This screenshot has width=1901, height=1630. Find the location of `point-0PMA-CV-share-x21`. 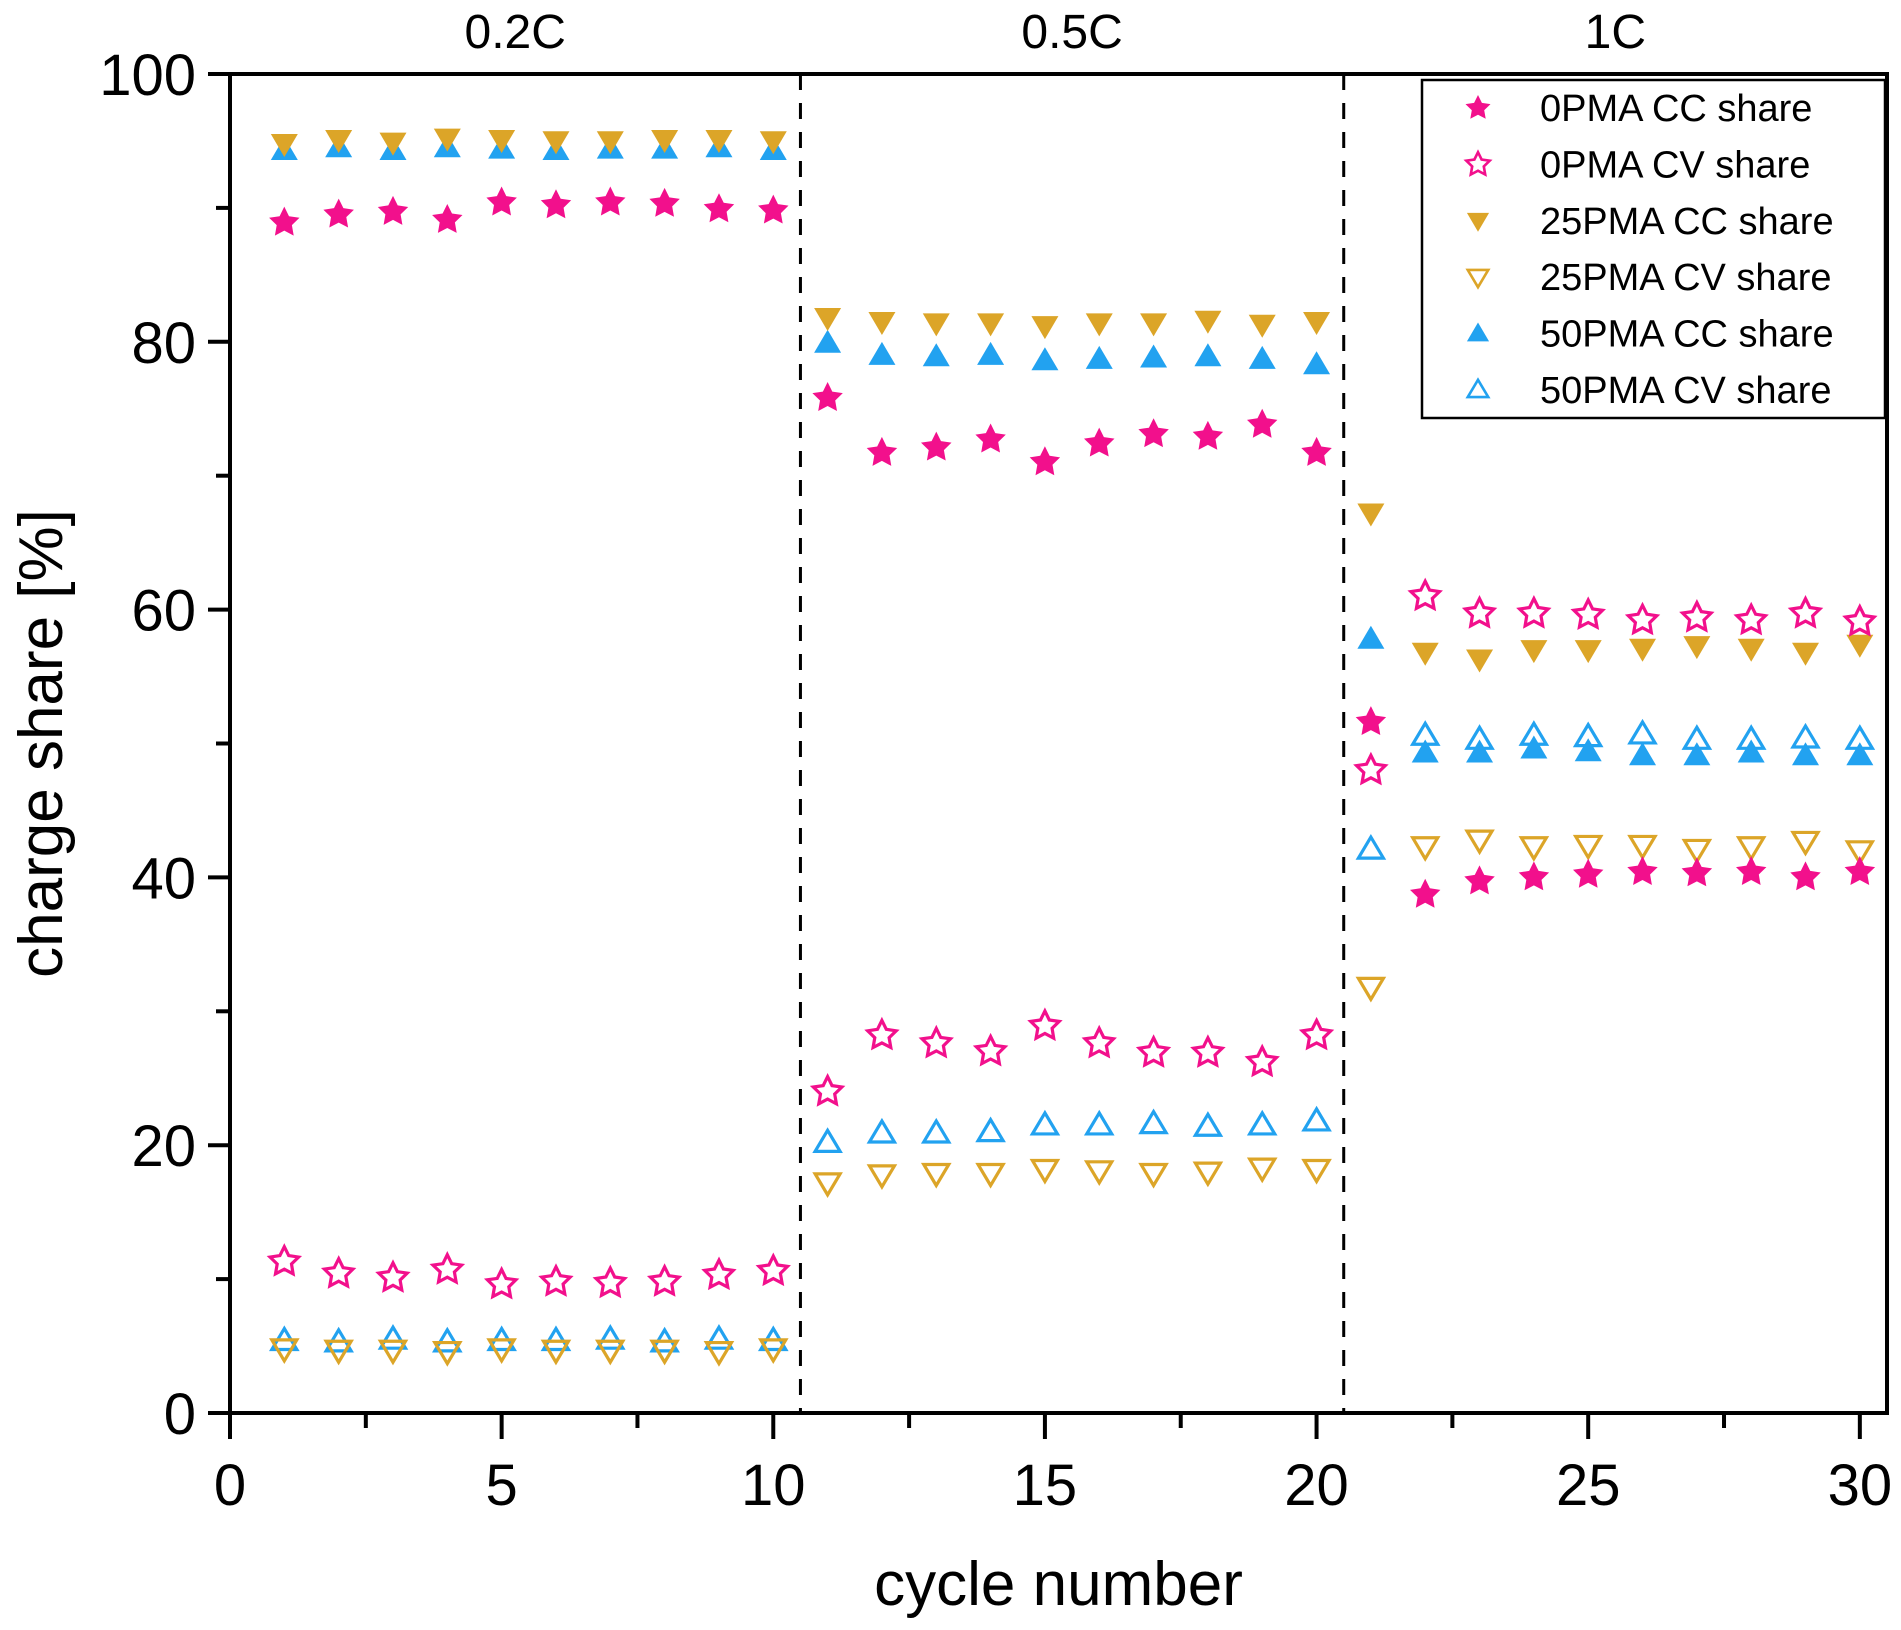

point-0PMA-CV-share-x21 is located at coordinates (1371, 768).